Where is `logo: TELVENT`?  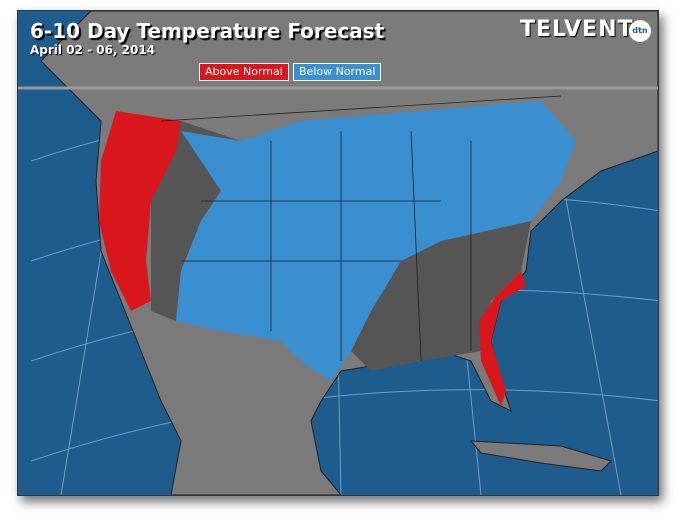 logo: TELVENT is located at coordinates (577, 29).